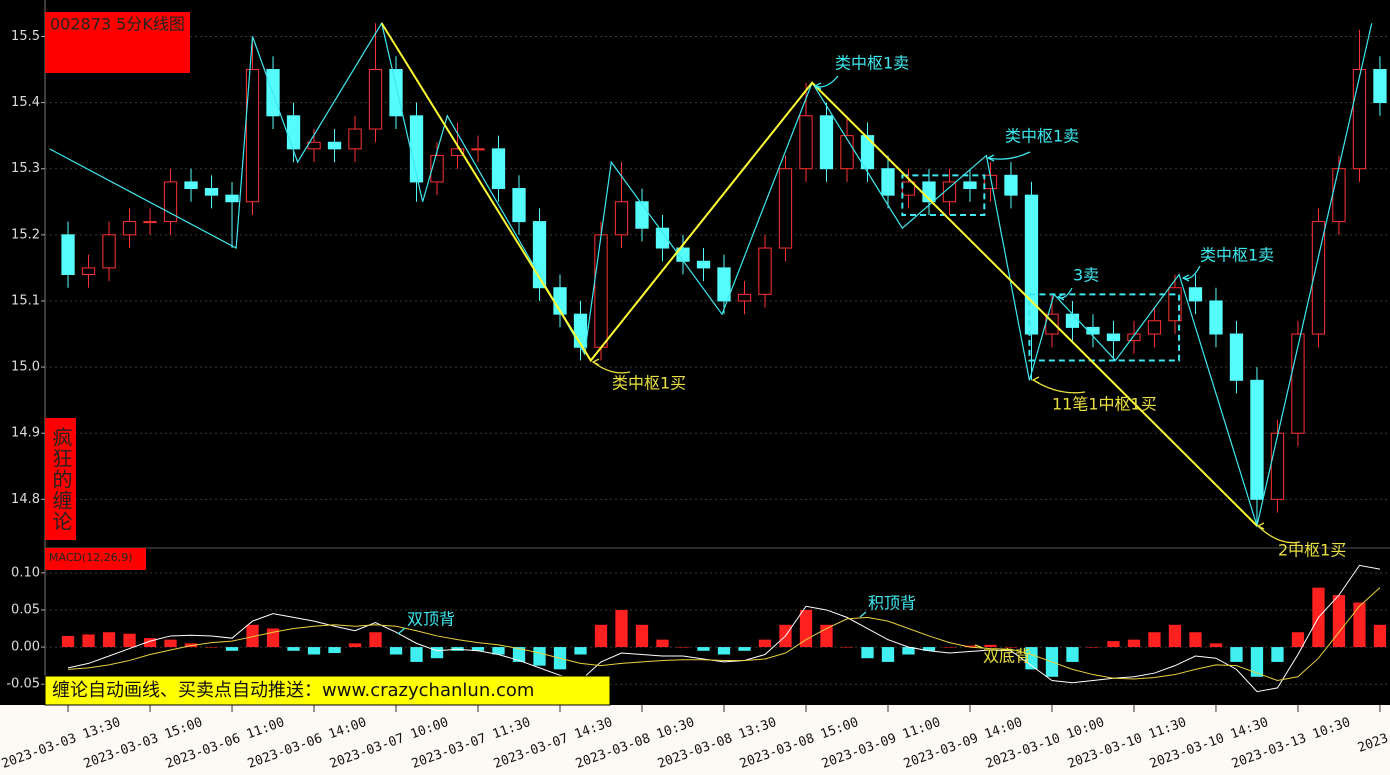 This screenshot has width=1390, height=775. What do you see at coordinates (91, 557) in the screenshot?
I see `macd-title: MACD(12,26,9)` at bounding box center [91, 557].